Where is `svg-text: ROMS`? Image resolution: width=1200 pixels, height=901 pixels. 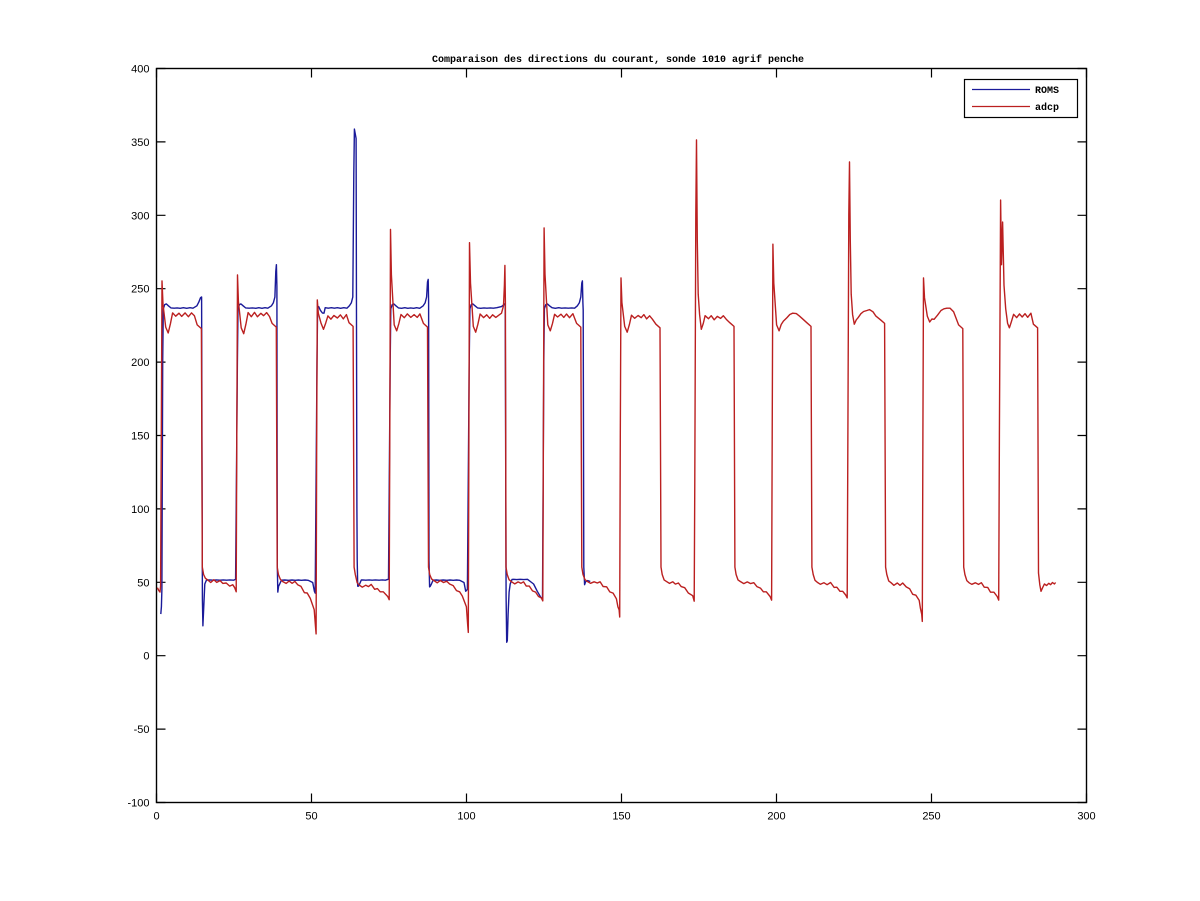
svg-text: ROMS is located at coordinates (1047, 91).